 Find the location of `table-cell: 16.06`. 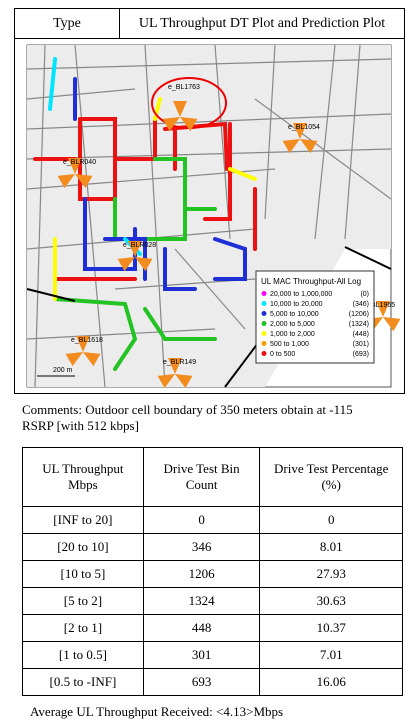

table-cell: 16.06 is located at coordinates (331, 682).